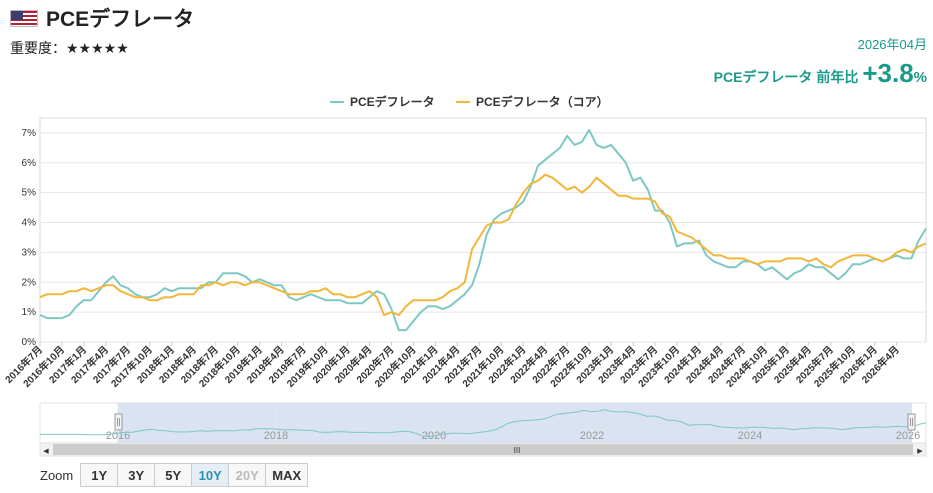 This screenshot has height=493, width=933. Describe the element at coordinates (29, 163) in the screenshot. I see `y-tick-label: 6%` at that location.